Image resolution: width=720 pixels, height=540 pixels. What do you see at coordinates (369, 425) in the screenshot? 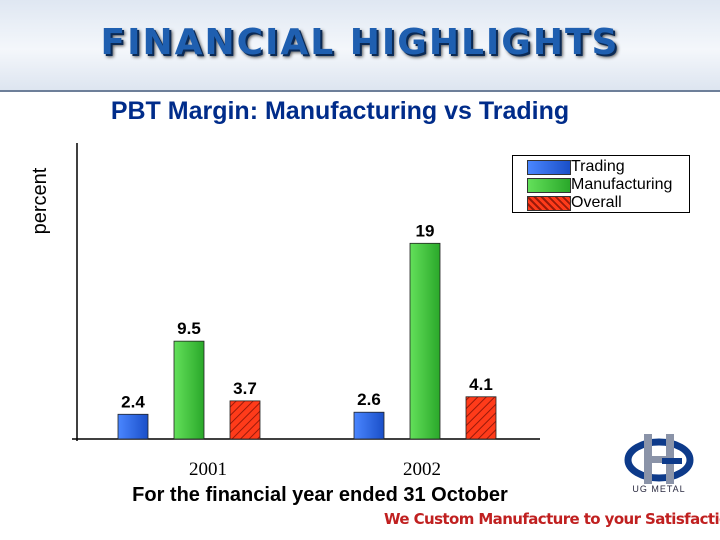
I see `bar-trading-2002` at bounding box center [369, 425].